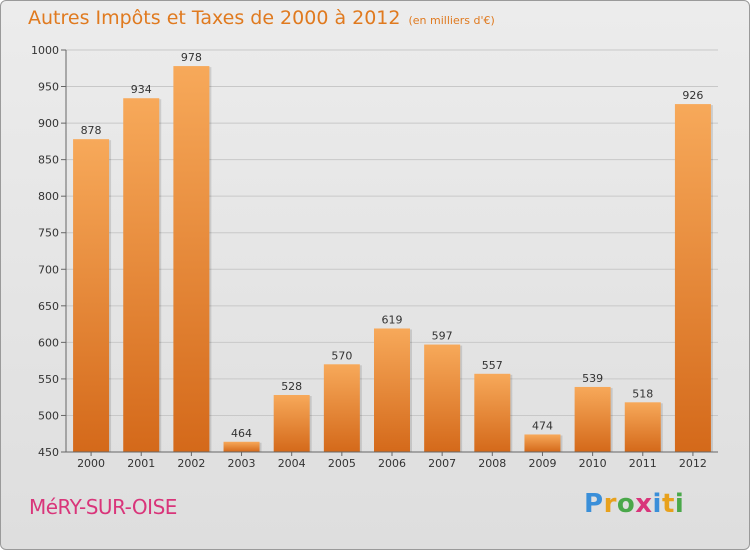 This screenshot has width=750, height=550. Describe the element at coordinates (492, 463) in the screenshot. I see `x-tick-label: 2008` at that location.